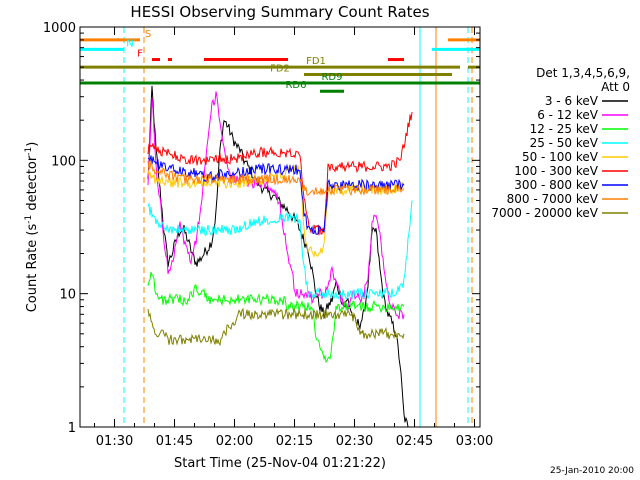 The width and height of the screenshot is (640, 480). I want to click on state-bar-label-rd6: RD6, so click(295, 85).